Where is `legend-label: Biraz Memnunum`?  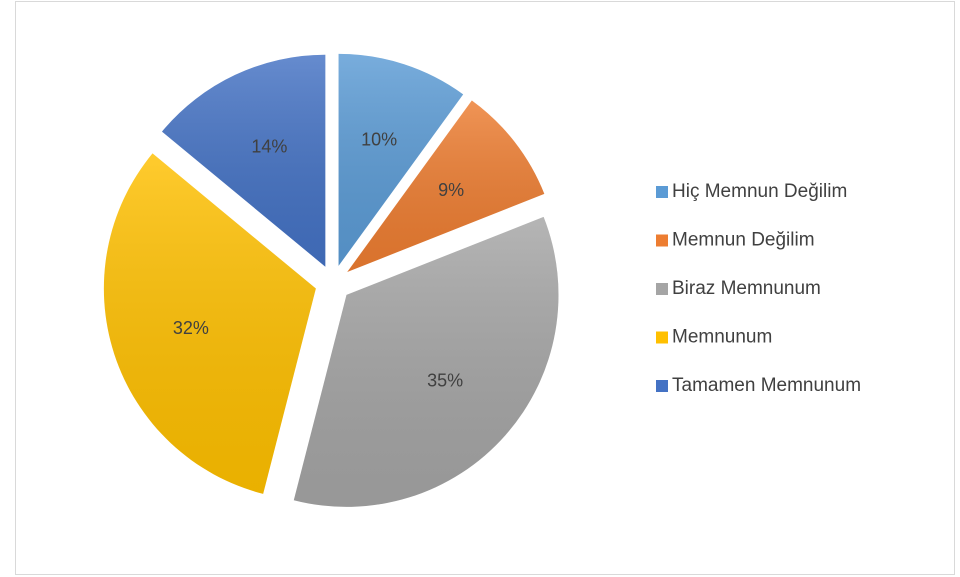
legend-label: Biraz Memnunum is located at coordinates (746, 288).